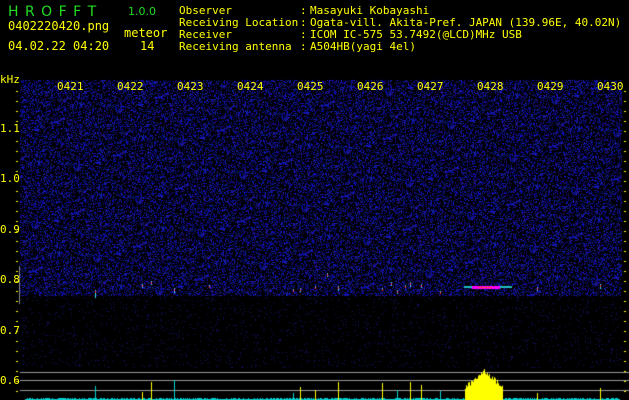 This screenshot has width=629, height=400. What do you see at coordinates (205, 10) in the screenshot?
I see `info-label: Observer` at bounding box center [205, 10].